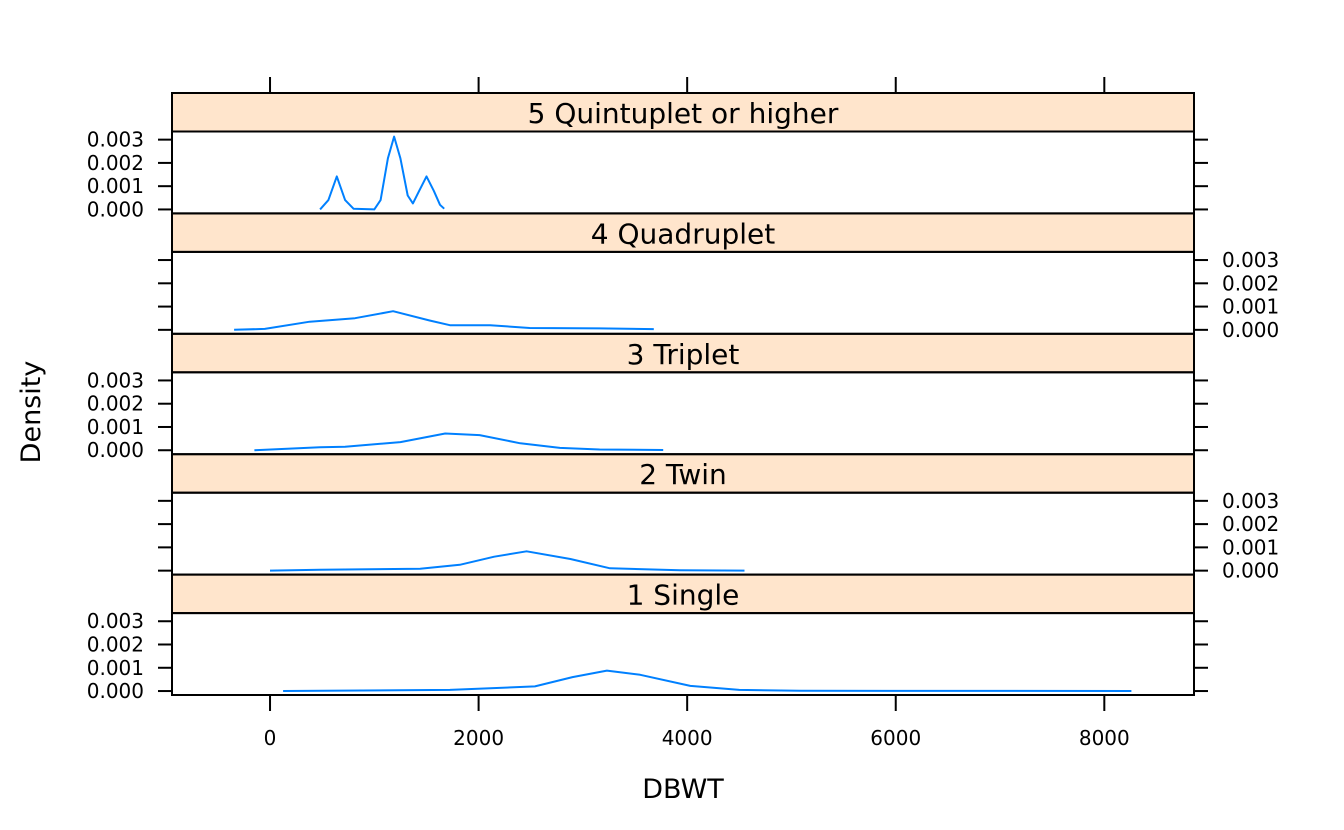  What do you see at coordinates (478, 738) in the screenshot?
I see `x-tick-label: 2000` at bounding box center [478, 738].